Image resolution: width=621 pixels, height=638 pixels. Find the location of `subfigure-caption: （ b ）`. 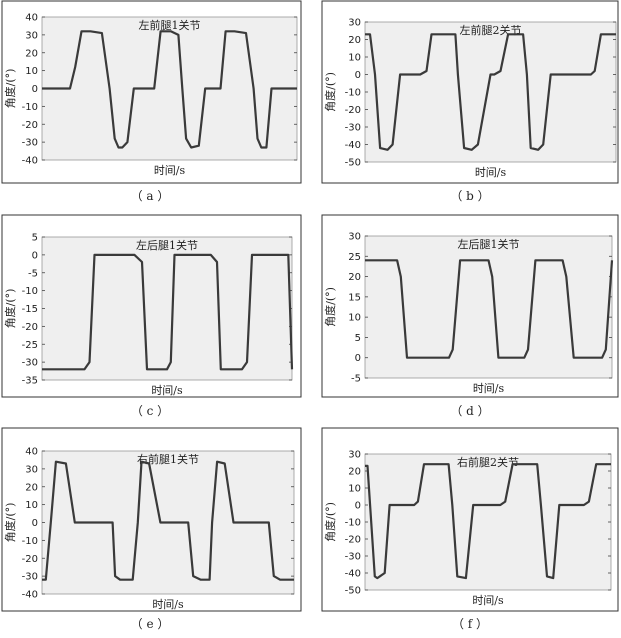

subfigure-caption: （ b ） is located at coordinates (469, 196).